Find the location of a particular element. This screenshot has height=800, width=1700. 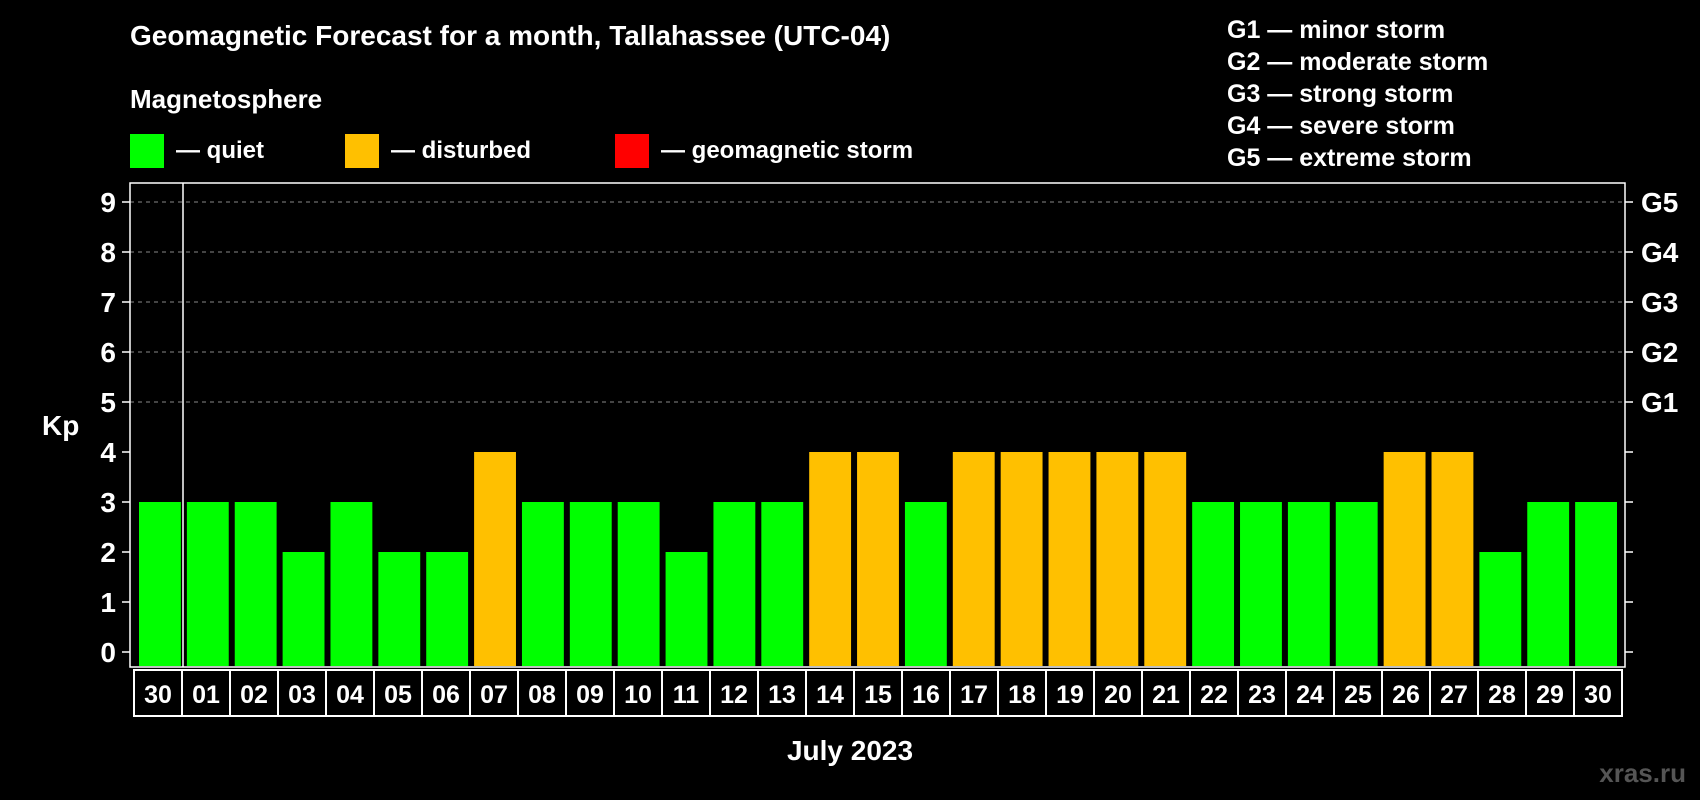

y-tick-label-5: 5 is located at coordinates (108, 402).